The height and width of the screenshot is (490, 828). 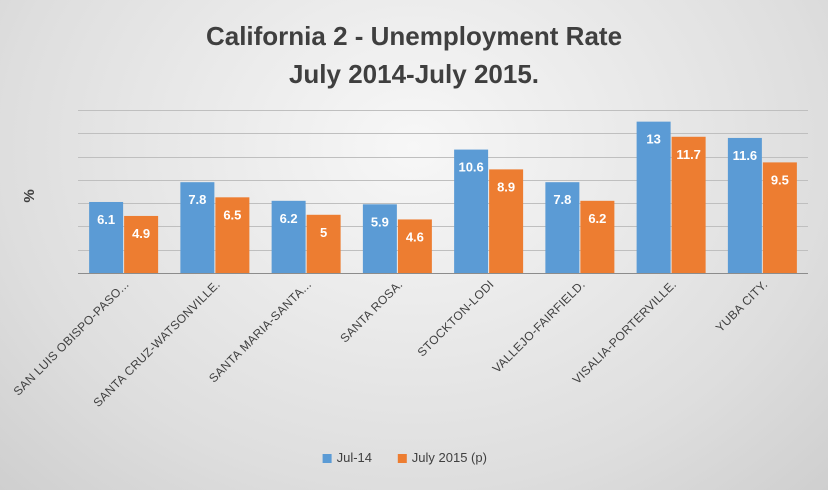 I want to click on data-label: 13, so click(x=653, y=139).